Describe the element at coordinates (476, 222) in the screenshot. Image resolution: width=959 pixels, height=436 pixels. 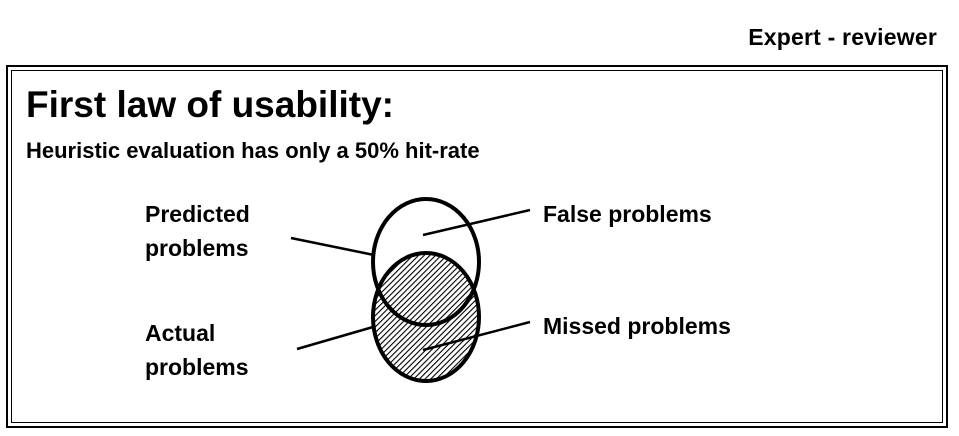
I see `false-problems-leader-line` at that location.